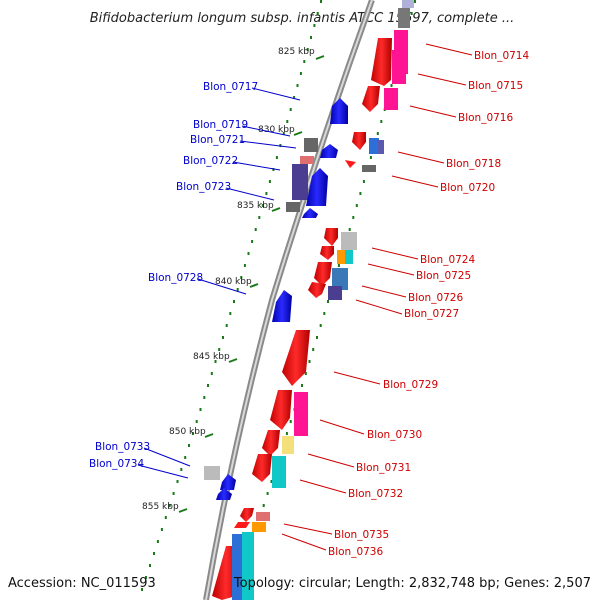  I want to click on gene-Blon_0733-block, so click(212, 473).